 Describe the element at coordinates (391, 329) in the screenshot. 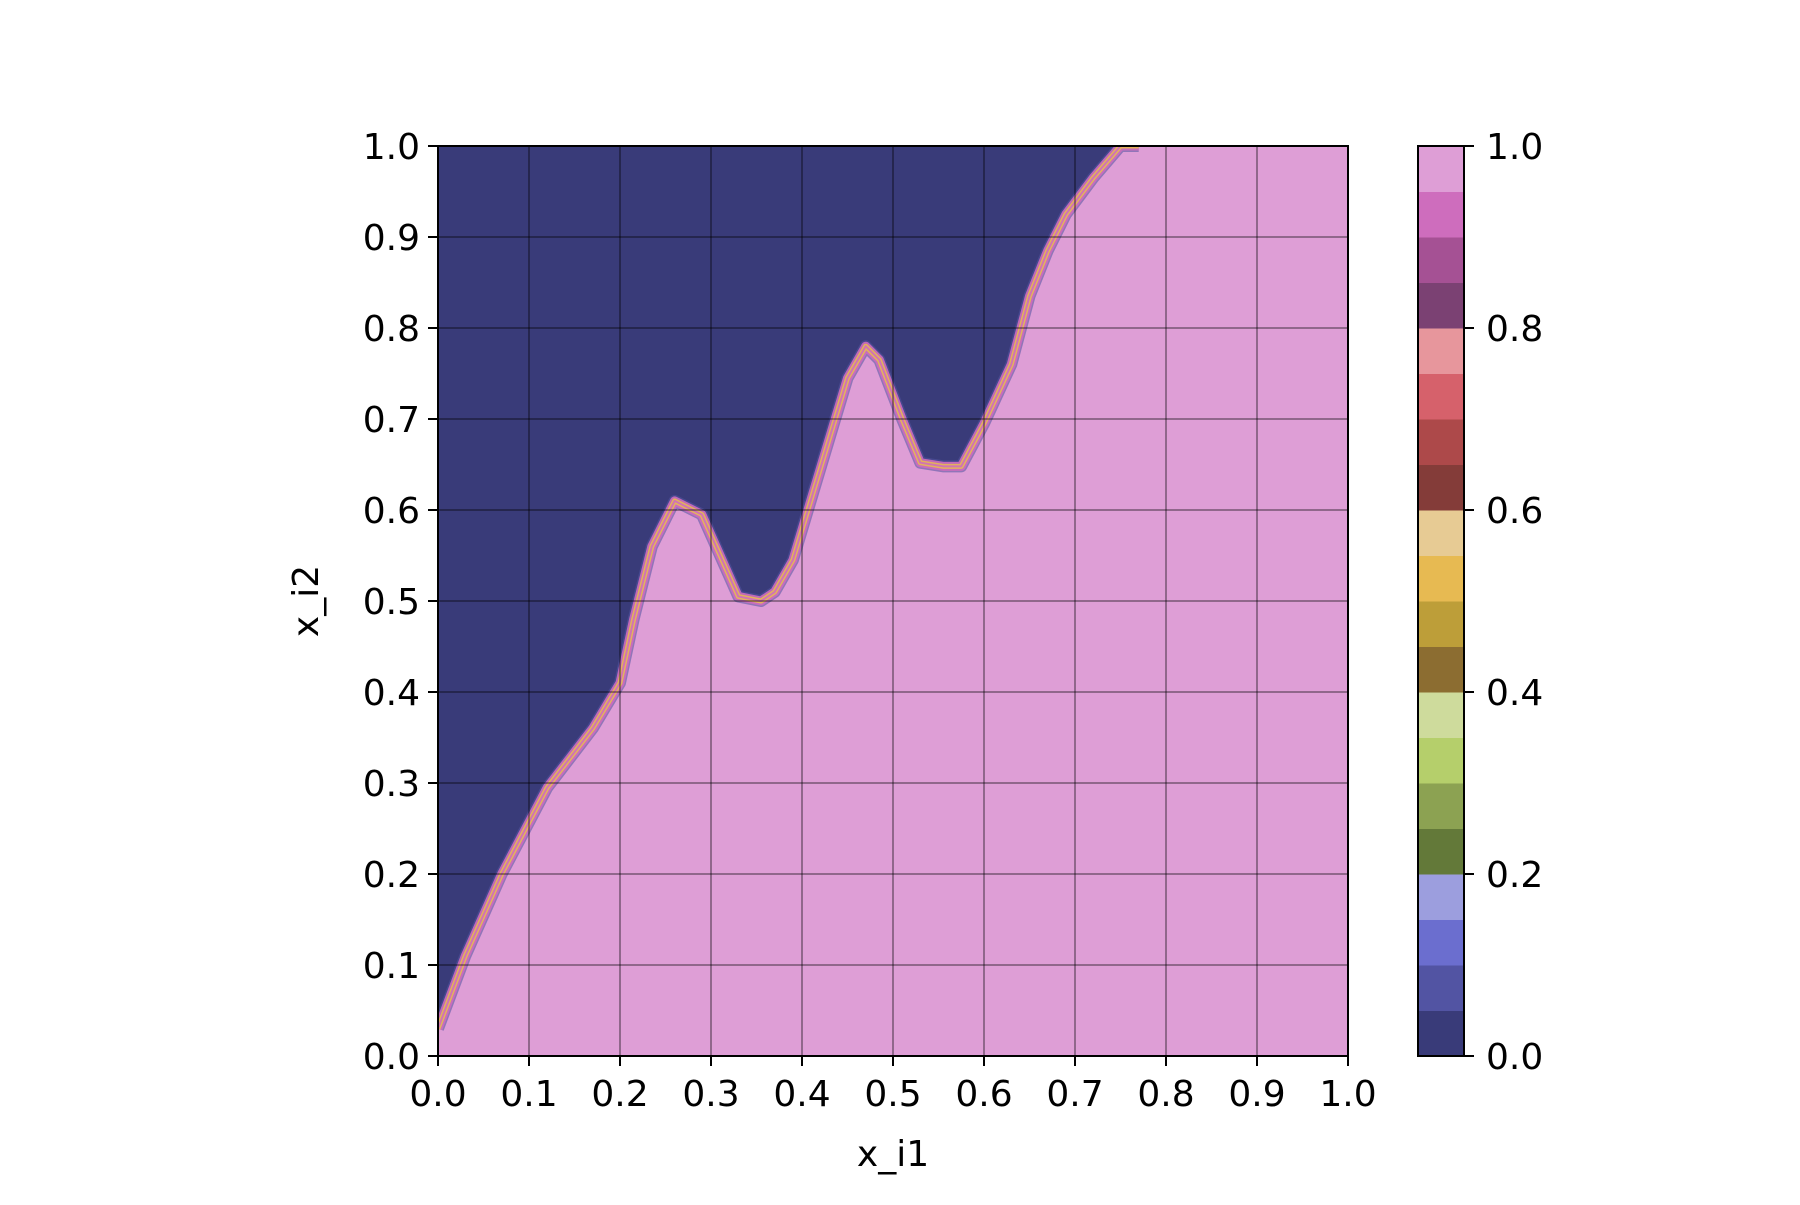

I see `y-tick-label: 0.8` at that location.